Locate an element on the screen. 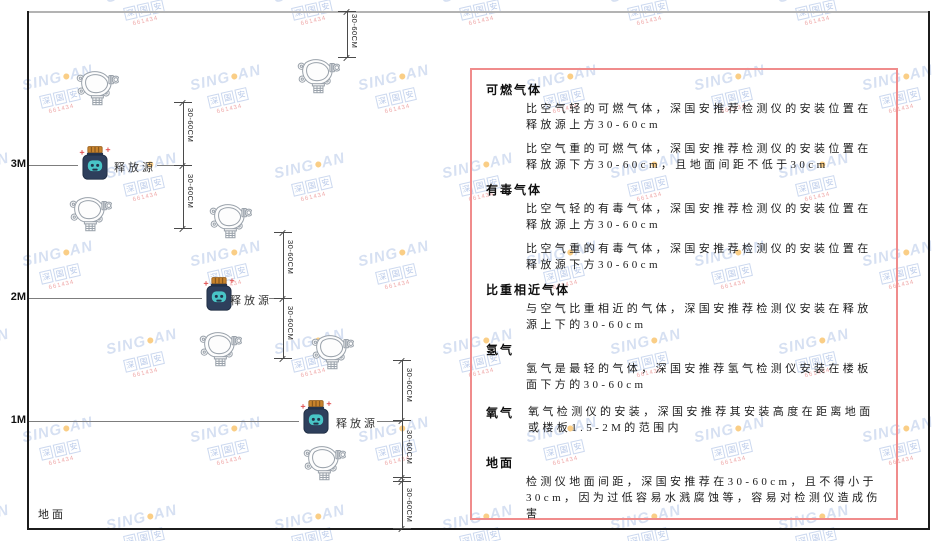  section-heading: 氧气 is located at coordinates (500, 413).